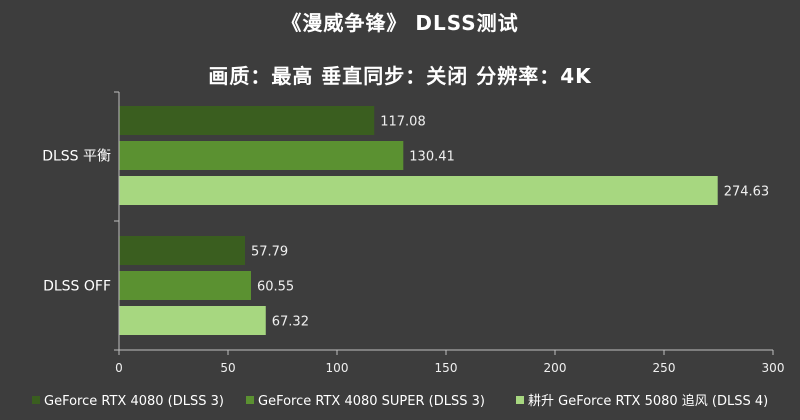  I want to click on x-tick-label-0: 0, so click(119, 368).